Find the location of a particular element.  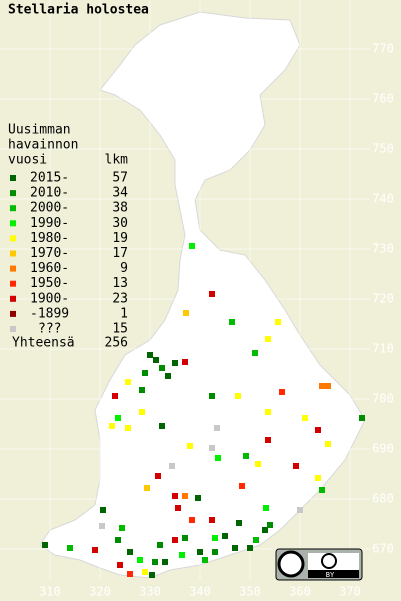

y-grid-label: 730 is located at coordinates (383, 249).